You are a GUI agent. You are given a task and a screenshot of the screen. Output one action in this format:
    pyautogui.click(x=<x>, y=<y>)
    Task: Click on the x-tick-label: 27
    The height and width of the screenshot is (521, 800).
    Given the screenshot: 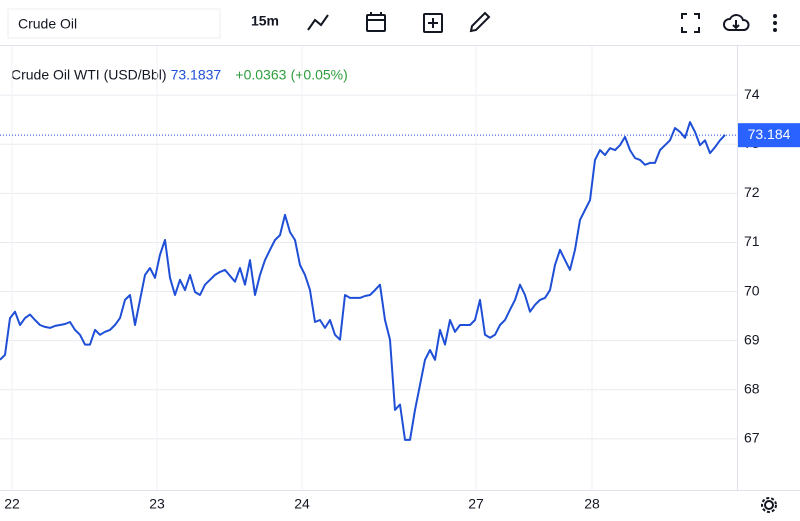 What is the action you would take?
    pyautogui.click(x=476, y=504)
    